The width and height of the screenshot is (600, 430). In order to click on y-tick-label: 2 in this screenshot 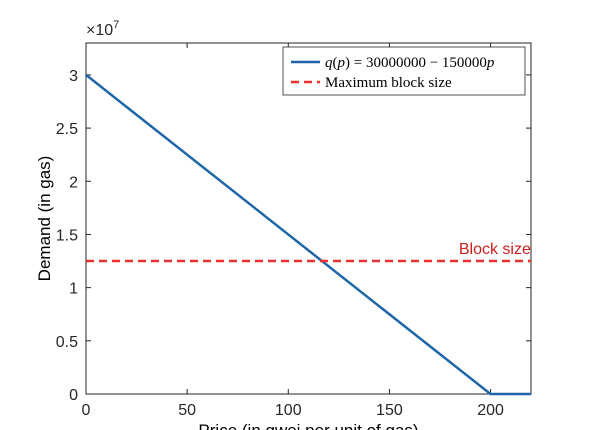, I will do `click(73, 182)`.